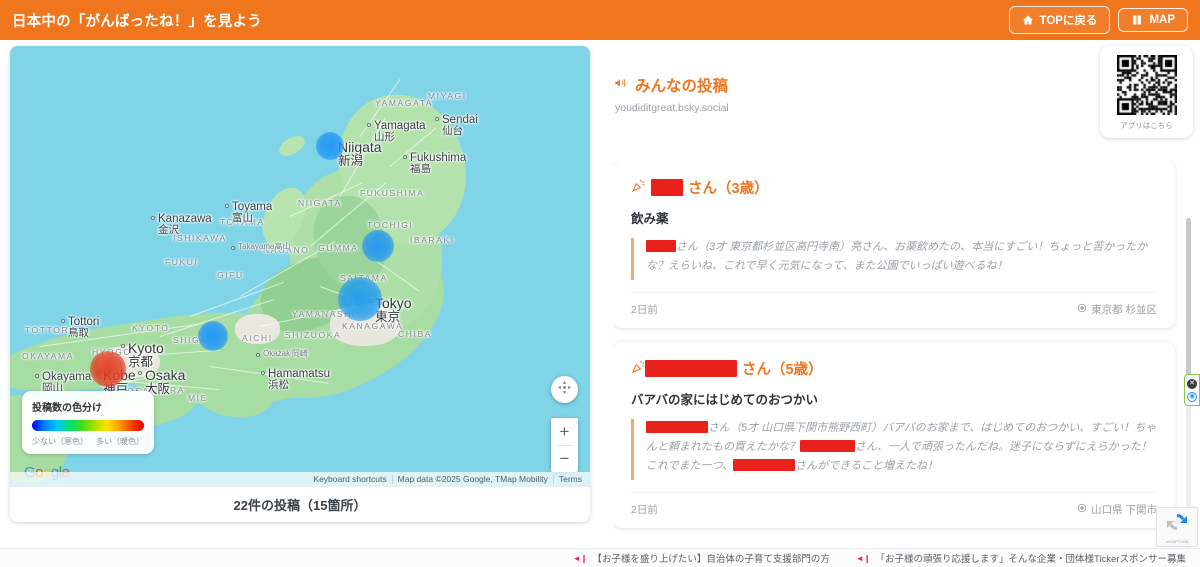  I want to click on pan-control, so click(564, 389).